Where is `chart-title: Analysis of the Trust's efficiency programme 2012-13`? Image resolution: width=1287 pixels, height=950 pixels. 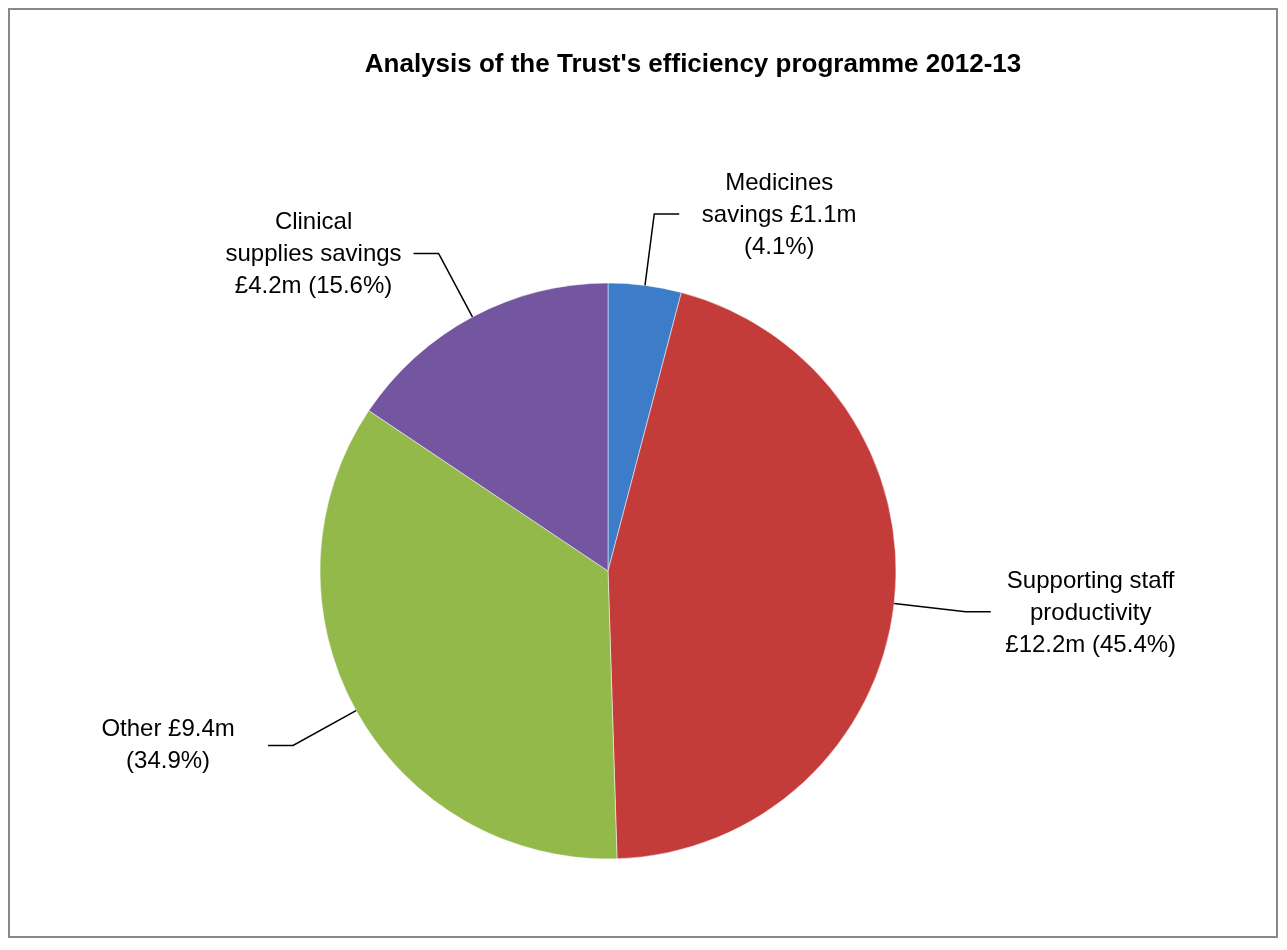
chart-title: Analysis of the Trust's efficiency programme 2012-13 is located at coordinates (693, 63).